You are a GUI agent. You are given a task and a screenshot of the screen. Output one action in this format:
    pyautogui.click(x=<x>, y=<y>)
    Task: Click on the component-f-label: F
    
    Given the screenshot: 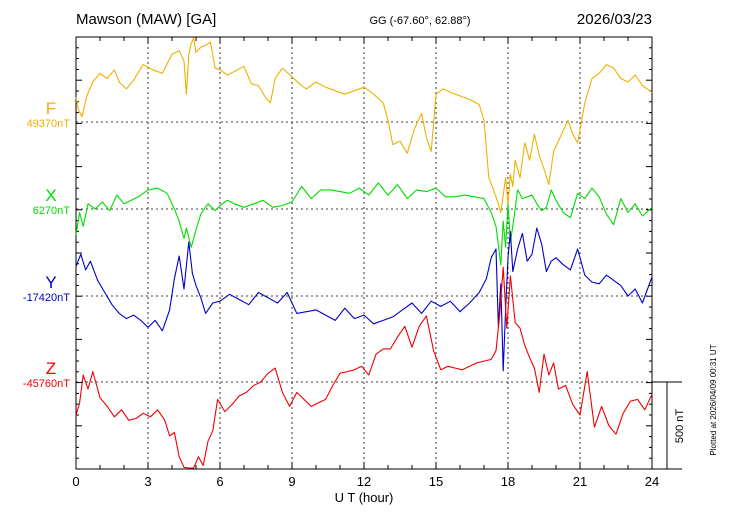 What is the action you would take?
    pyautogui.click(x=51, y=108)
    